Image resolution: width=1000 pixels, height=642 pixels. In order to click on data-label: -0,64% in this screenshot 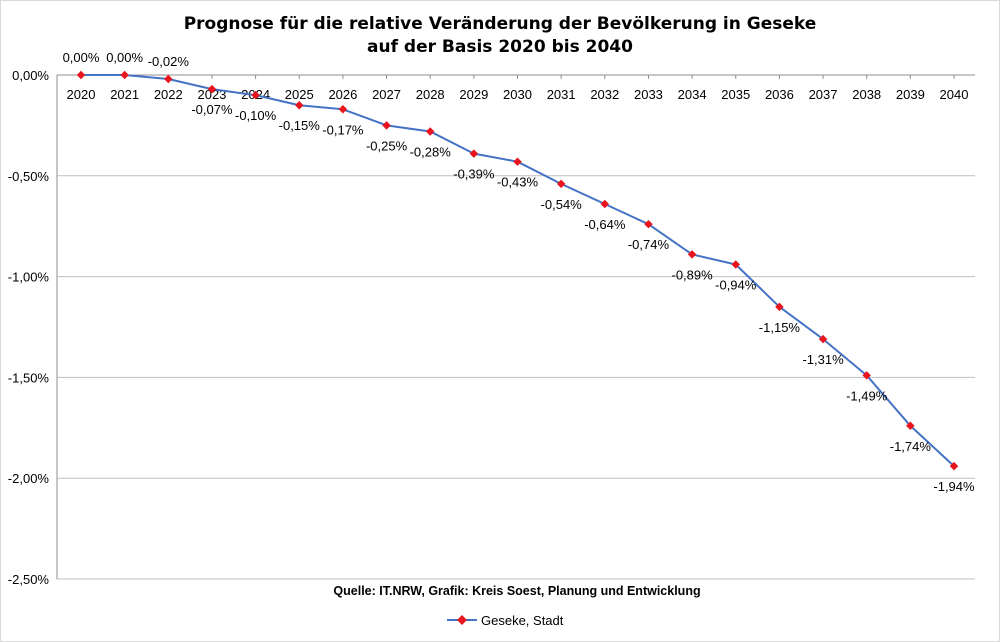, I will do `click(605, 224)`.